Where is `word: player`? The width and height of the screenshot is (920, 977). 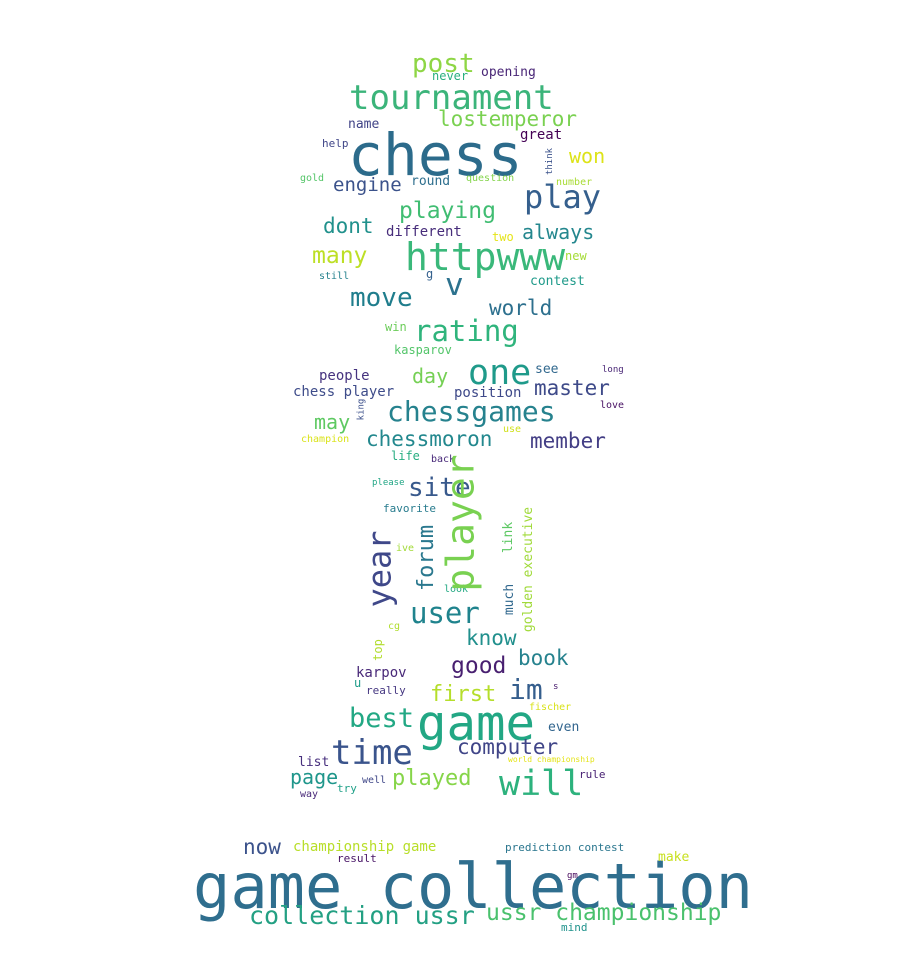
word: player is located at coordinates (460, 523).